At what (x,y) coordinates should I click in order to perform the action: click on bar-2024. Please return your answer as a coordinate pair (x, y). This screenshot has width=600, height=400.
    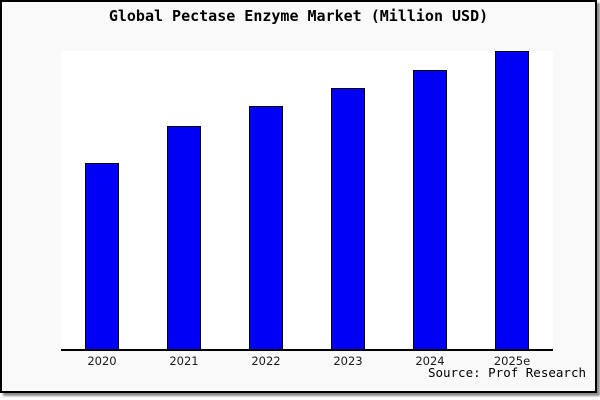
    Looking at the image, I should click on (430, 209).